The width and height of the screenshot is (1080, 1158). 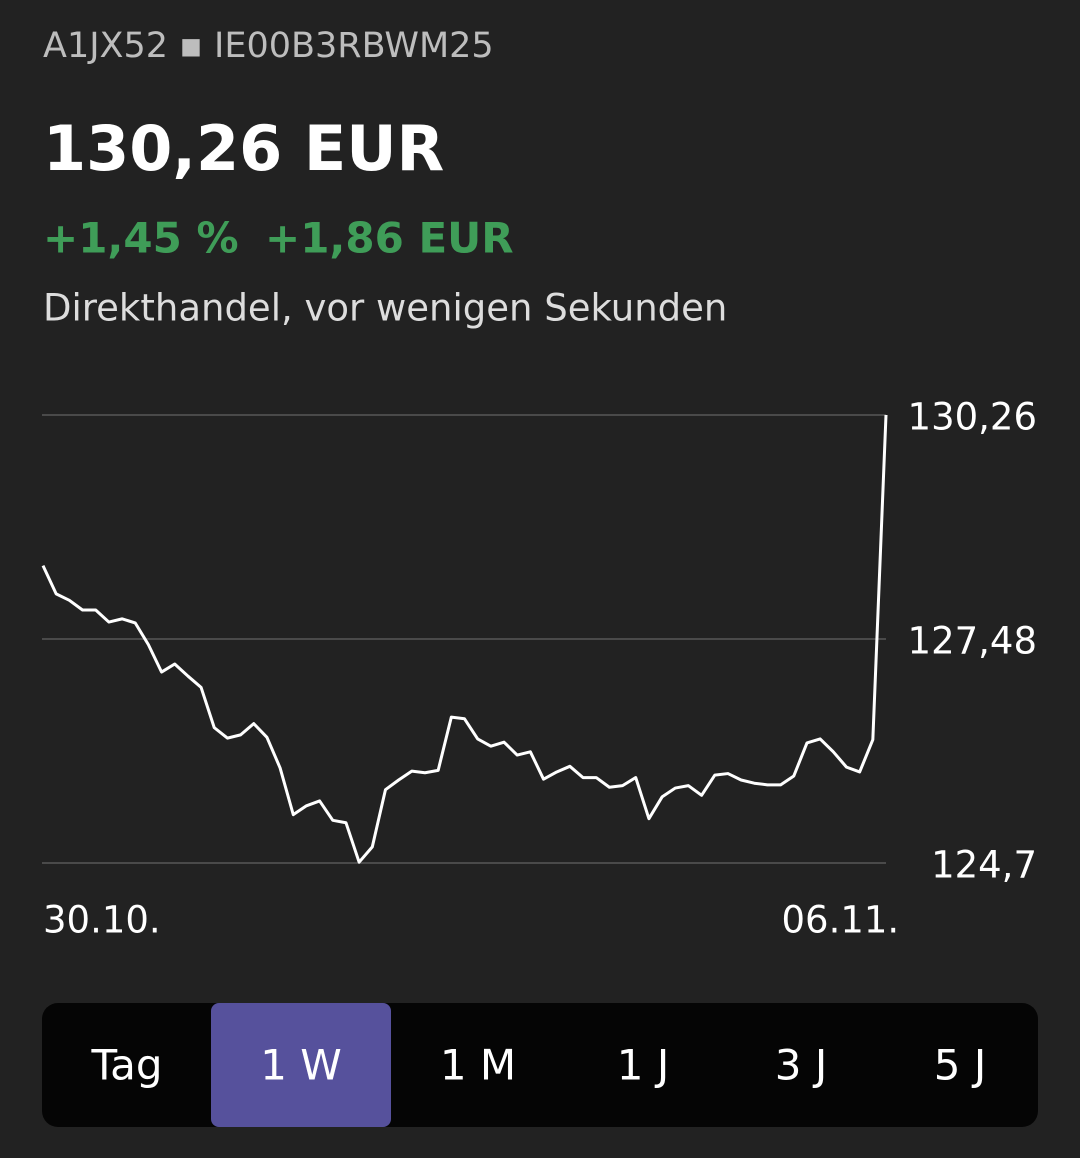 What do you see at coordinates (389, 238) in the screenshot?
I see `change-absolute: +1,86 EUR` at bounding box center [389, 238].